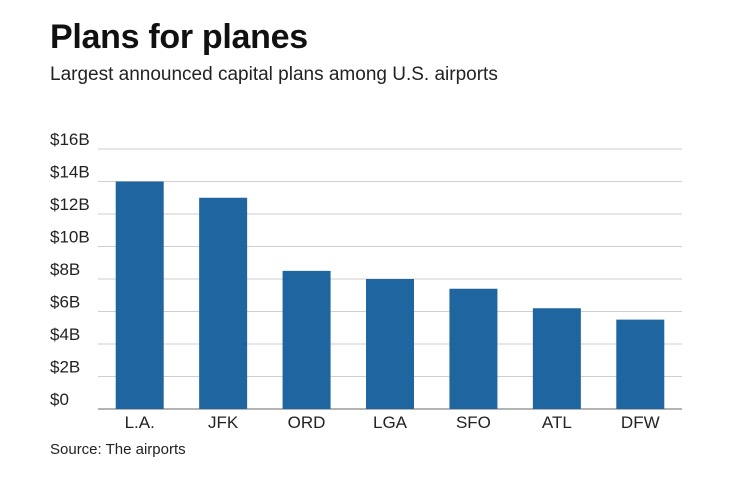  What do you see at coordinates (473, 348) in the screenshot?
I see `bar-sfo` at bounding box center [473, 348].